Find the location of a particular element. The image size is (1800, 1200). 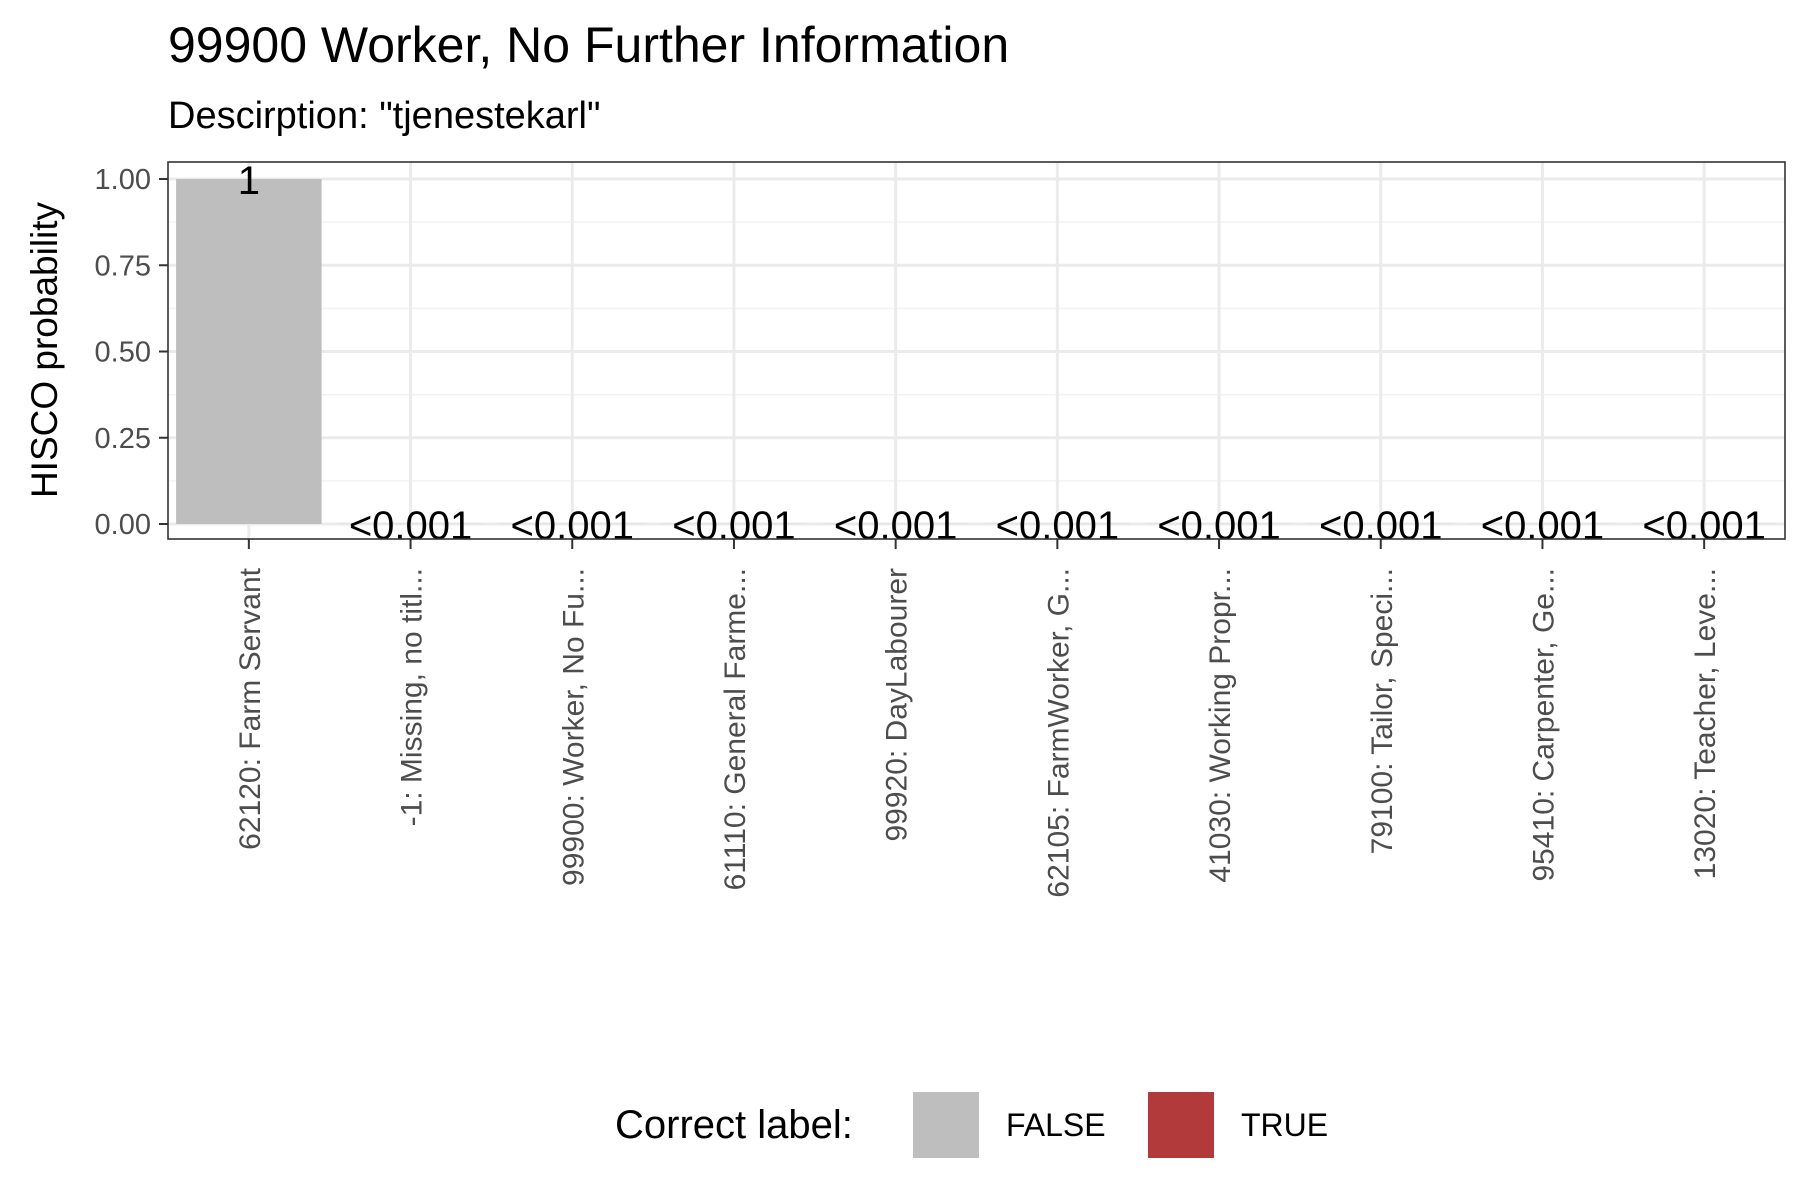

legend-label: FALSE is located at coordinates (1056, 1125).